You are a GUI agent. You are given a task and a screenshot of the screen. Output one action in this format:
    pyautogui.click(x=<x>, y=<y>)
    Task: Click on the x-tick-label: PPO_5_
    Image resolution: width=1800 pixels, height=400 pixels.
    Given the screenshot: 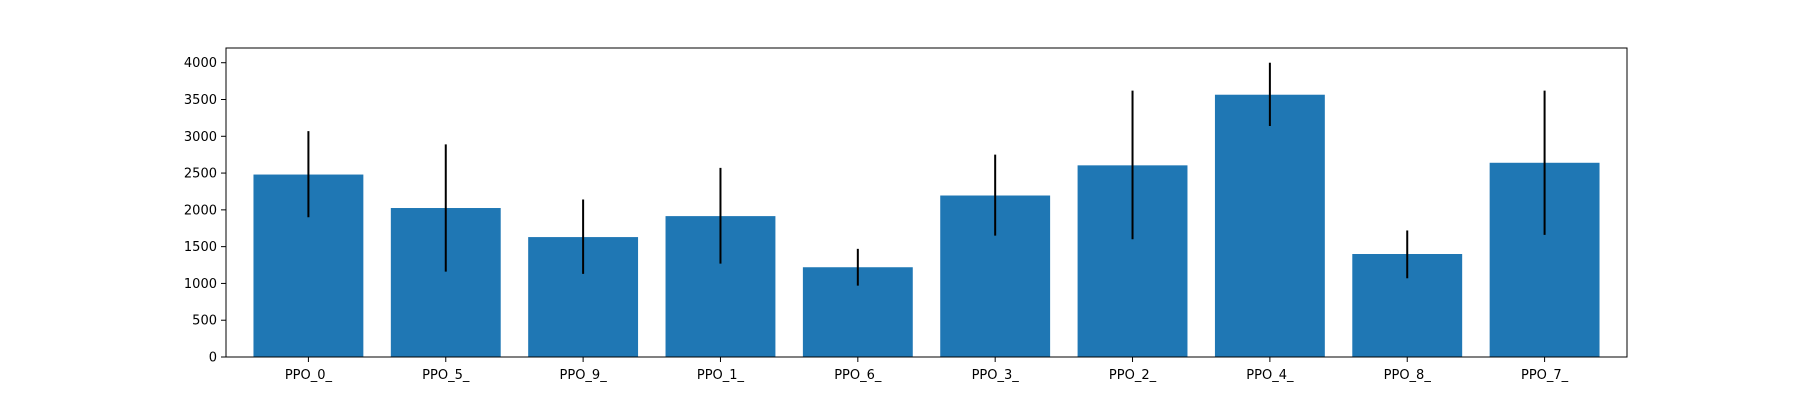 What is the action you would take?
    pyautogui.click(x=446, y=375)
    